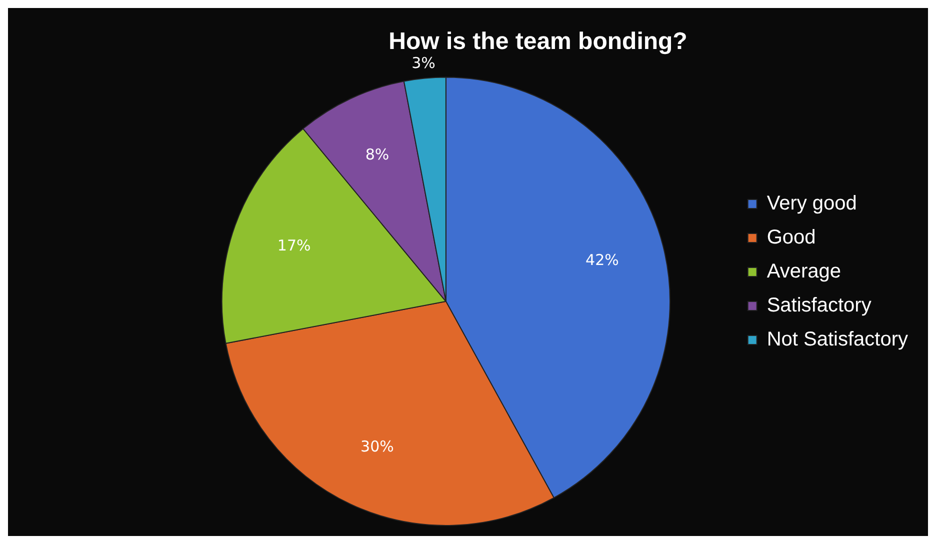  I want to click on data-label: 3%, so click(424, 63).